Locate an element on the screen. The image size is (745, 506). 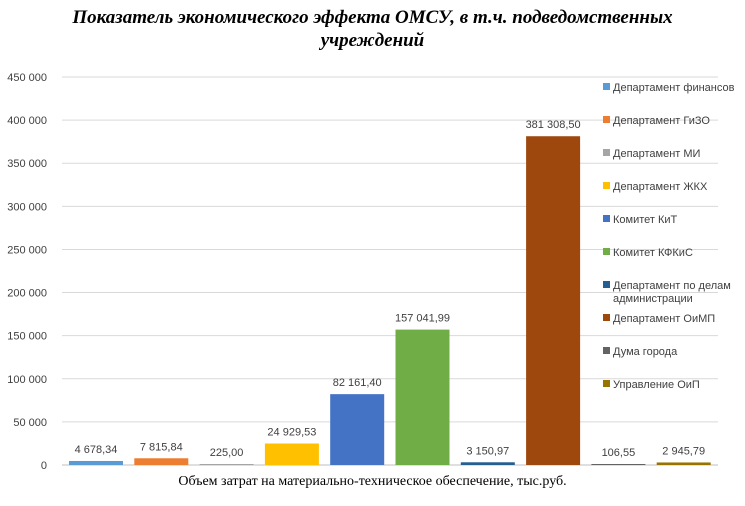
data-label: 157 041,99 is located at coordinates (422, 319).